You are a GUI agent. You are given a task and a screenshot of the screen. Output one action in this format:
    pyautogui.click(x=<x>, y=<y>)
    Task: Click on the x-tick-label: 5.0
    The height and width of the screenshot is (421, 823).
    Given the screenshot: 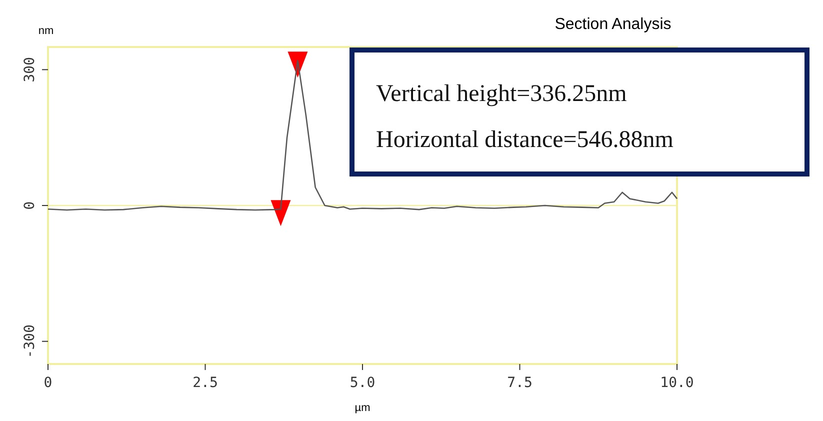 What is the action you would take?
    pyautogui.click(x=363, y=383)
    